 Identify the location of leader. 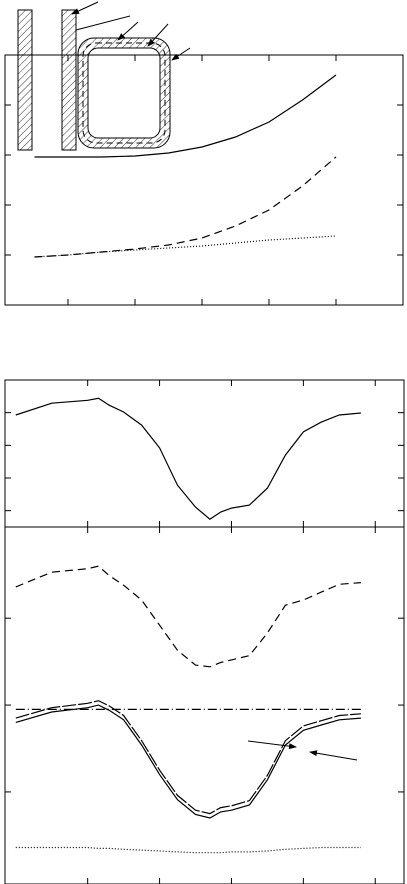
(103, 23).